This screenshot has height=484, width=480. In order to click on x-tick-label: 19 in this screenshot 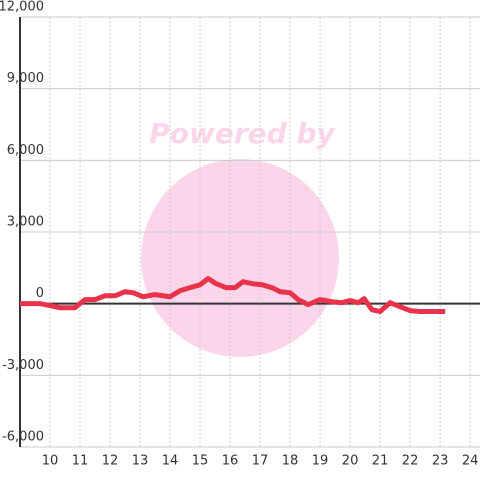, I will do `click(320, 461)`.